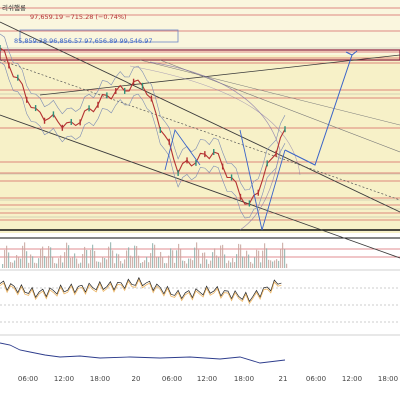 This screenshot has width=400, height=400. I want to click on fib-arc, so click(215, 120).